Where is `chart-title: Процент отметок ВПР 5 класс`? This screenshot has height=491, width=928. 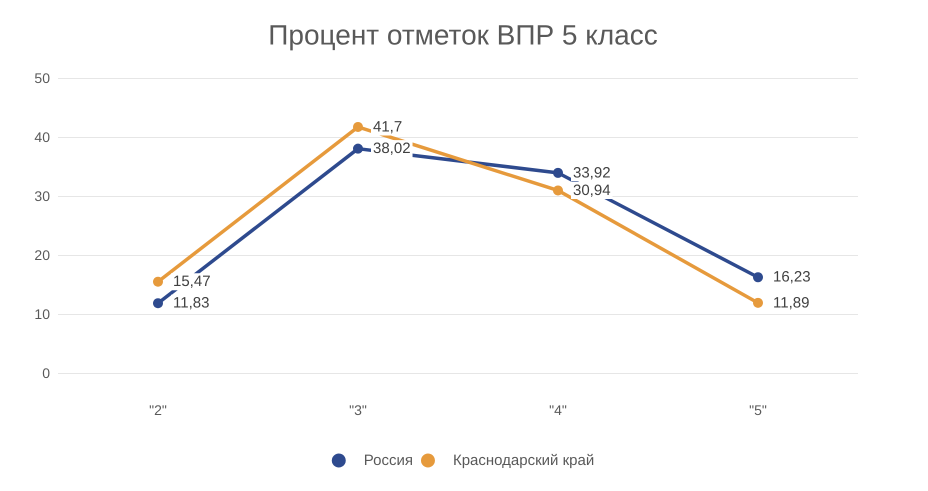
chart-title: Процент отметок ВПР 5 класс is located at coordinates (463, 35).